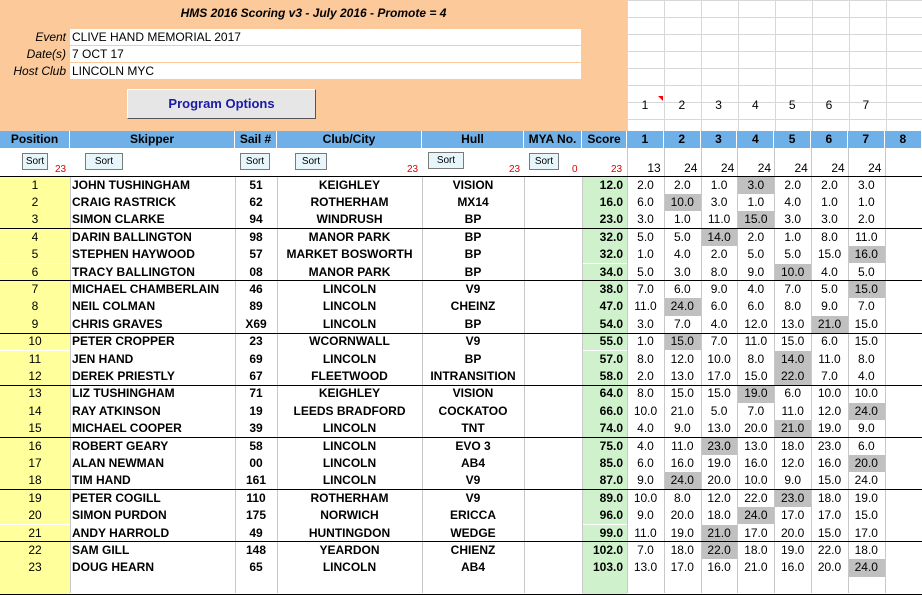  What do you see at coordinates (101, 549) in the screenshot?
I see `skipper-cell: SAM GILL` at bounding box center [101, 549].